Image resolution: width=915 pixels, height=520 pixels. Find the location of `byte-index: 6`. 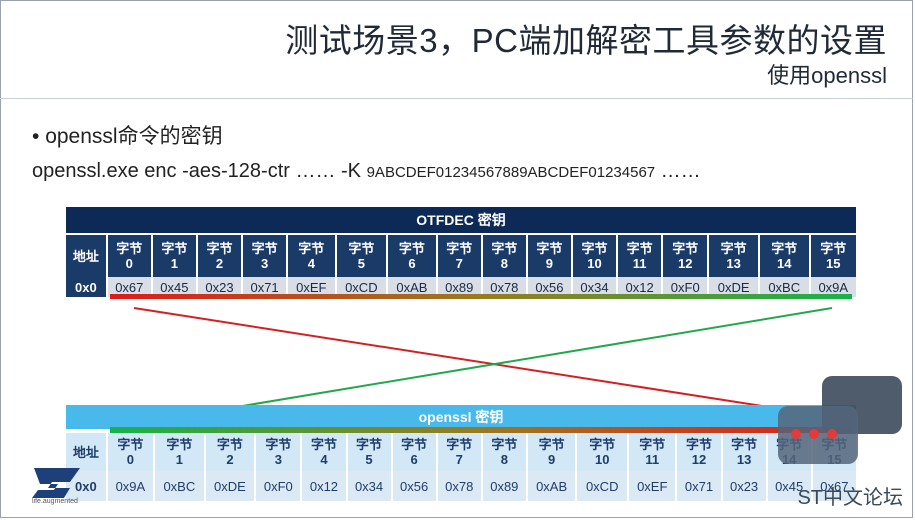

byte-index: 6 is located at coordinates (414, 459).